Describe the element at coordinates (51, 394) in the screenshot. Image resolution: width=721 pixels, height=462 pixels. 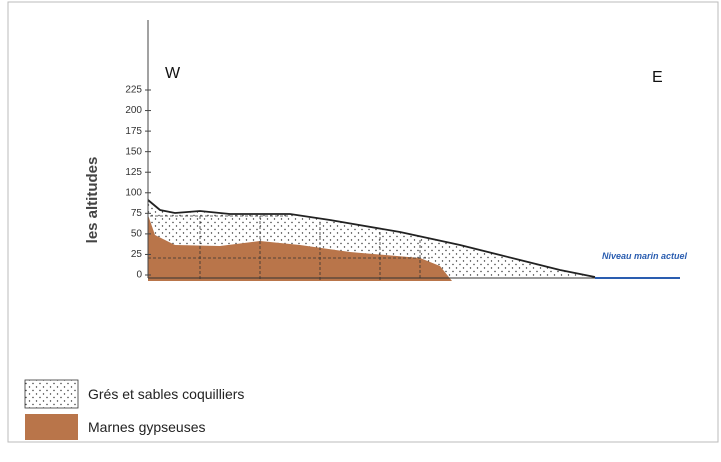
I see `legend-swatch-sand` at that location.